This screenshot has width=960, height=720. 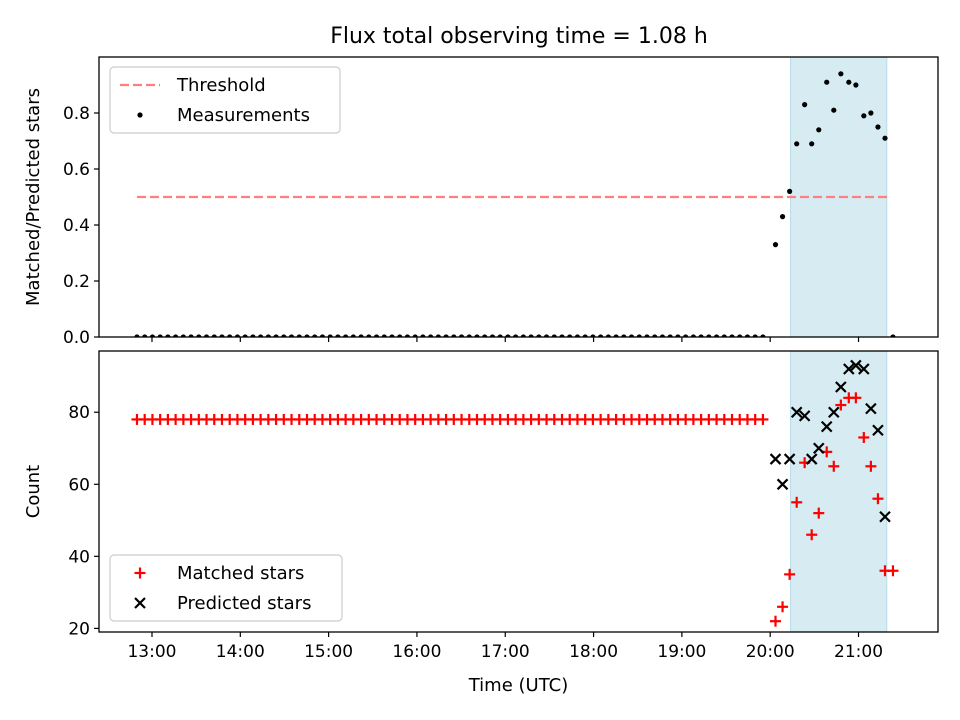 What do you see at coordinates (328, 652) in the screenshot?
I see `x-tick-label: 15:00` at bounding box center [328, 652].